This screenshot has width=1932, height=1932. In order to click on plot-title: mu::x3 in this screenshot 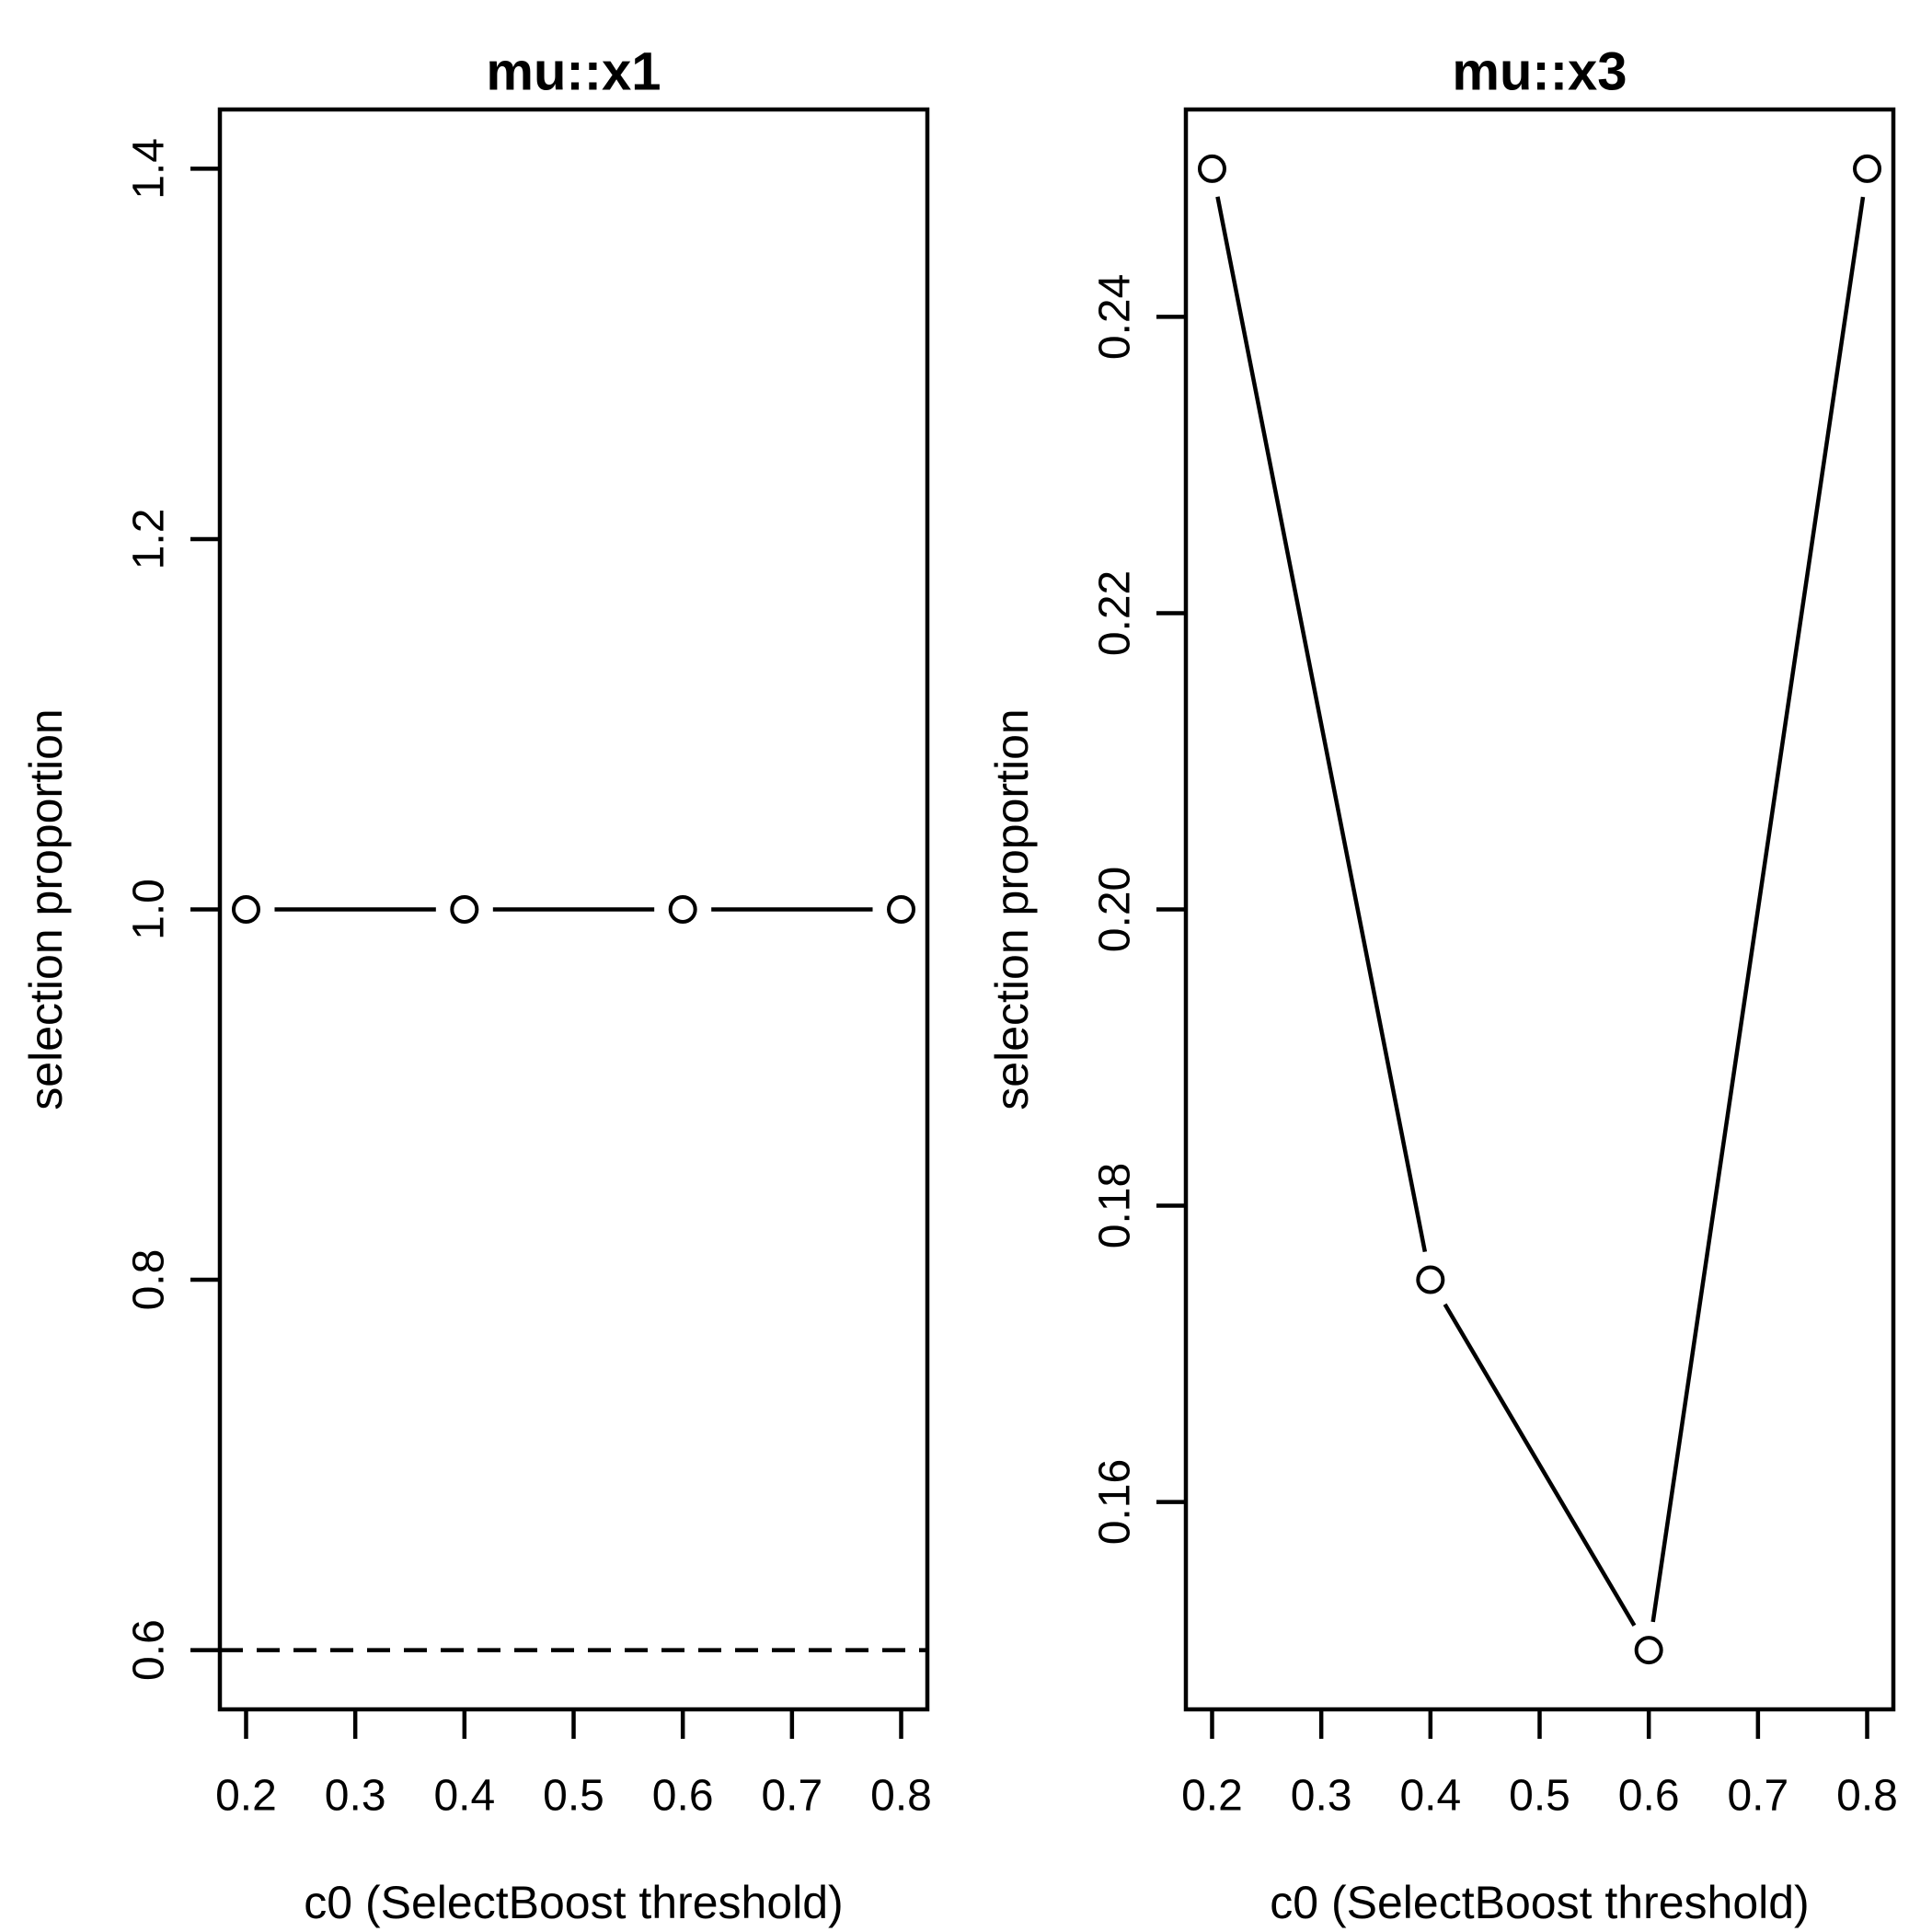, I will do `click(1539, 72)`.